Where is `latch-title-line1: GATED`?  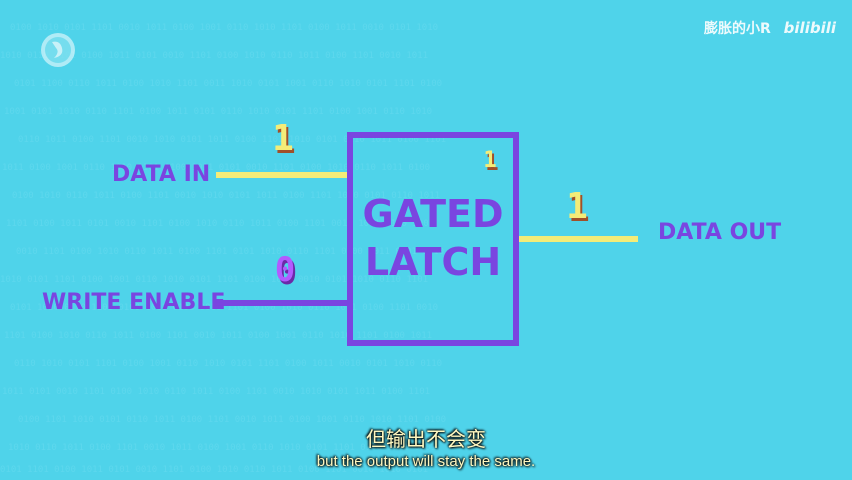
latch-title-line1: GATED is located at coordinates (433, 214).